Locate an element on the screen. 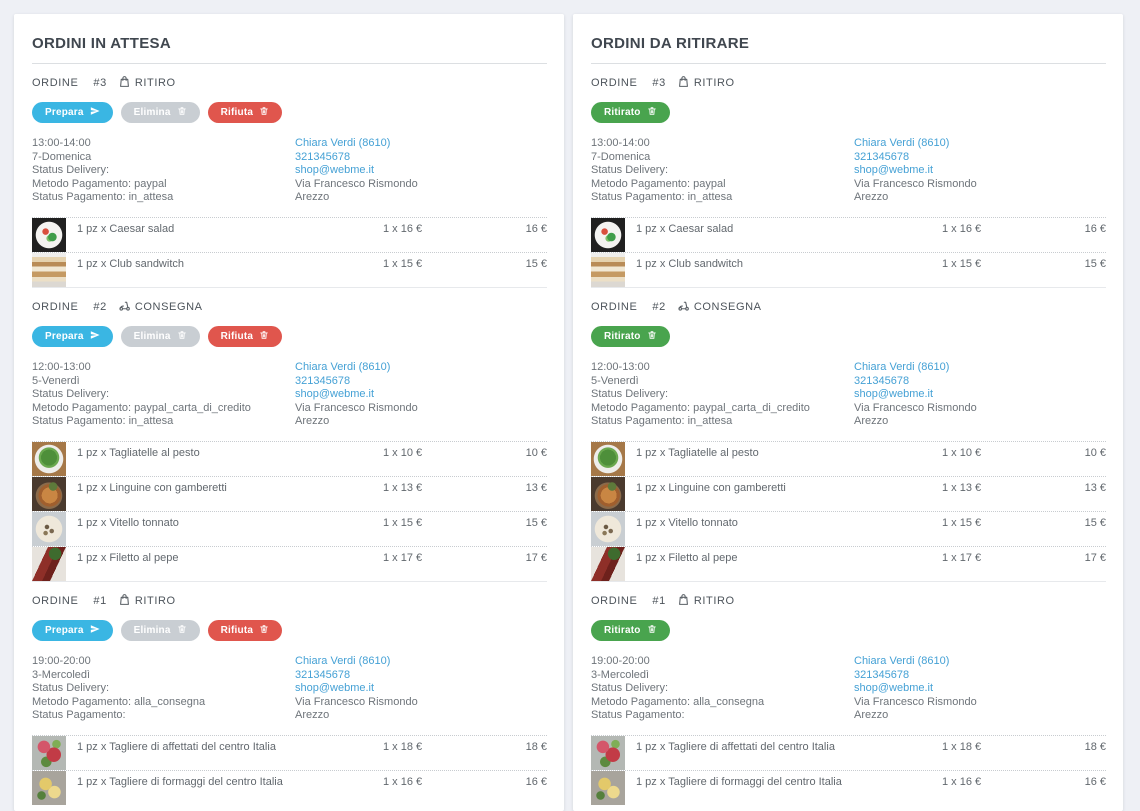 The image size is (1140, 811). item-name: 1 pz x Caesar salad is located at coordinates (126, 228).